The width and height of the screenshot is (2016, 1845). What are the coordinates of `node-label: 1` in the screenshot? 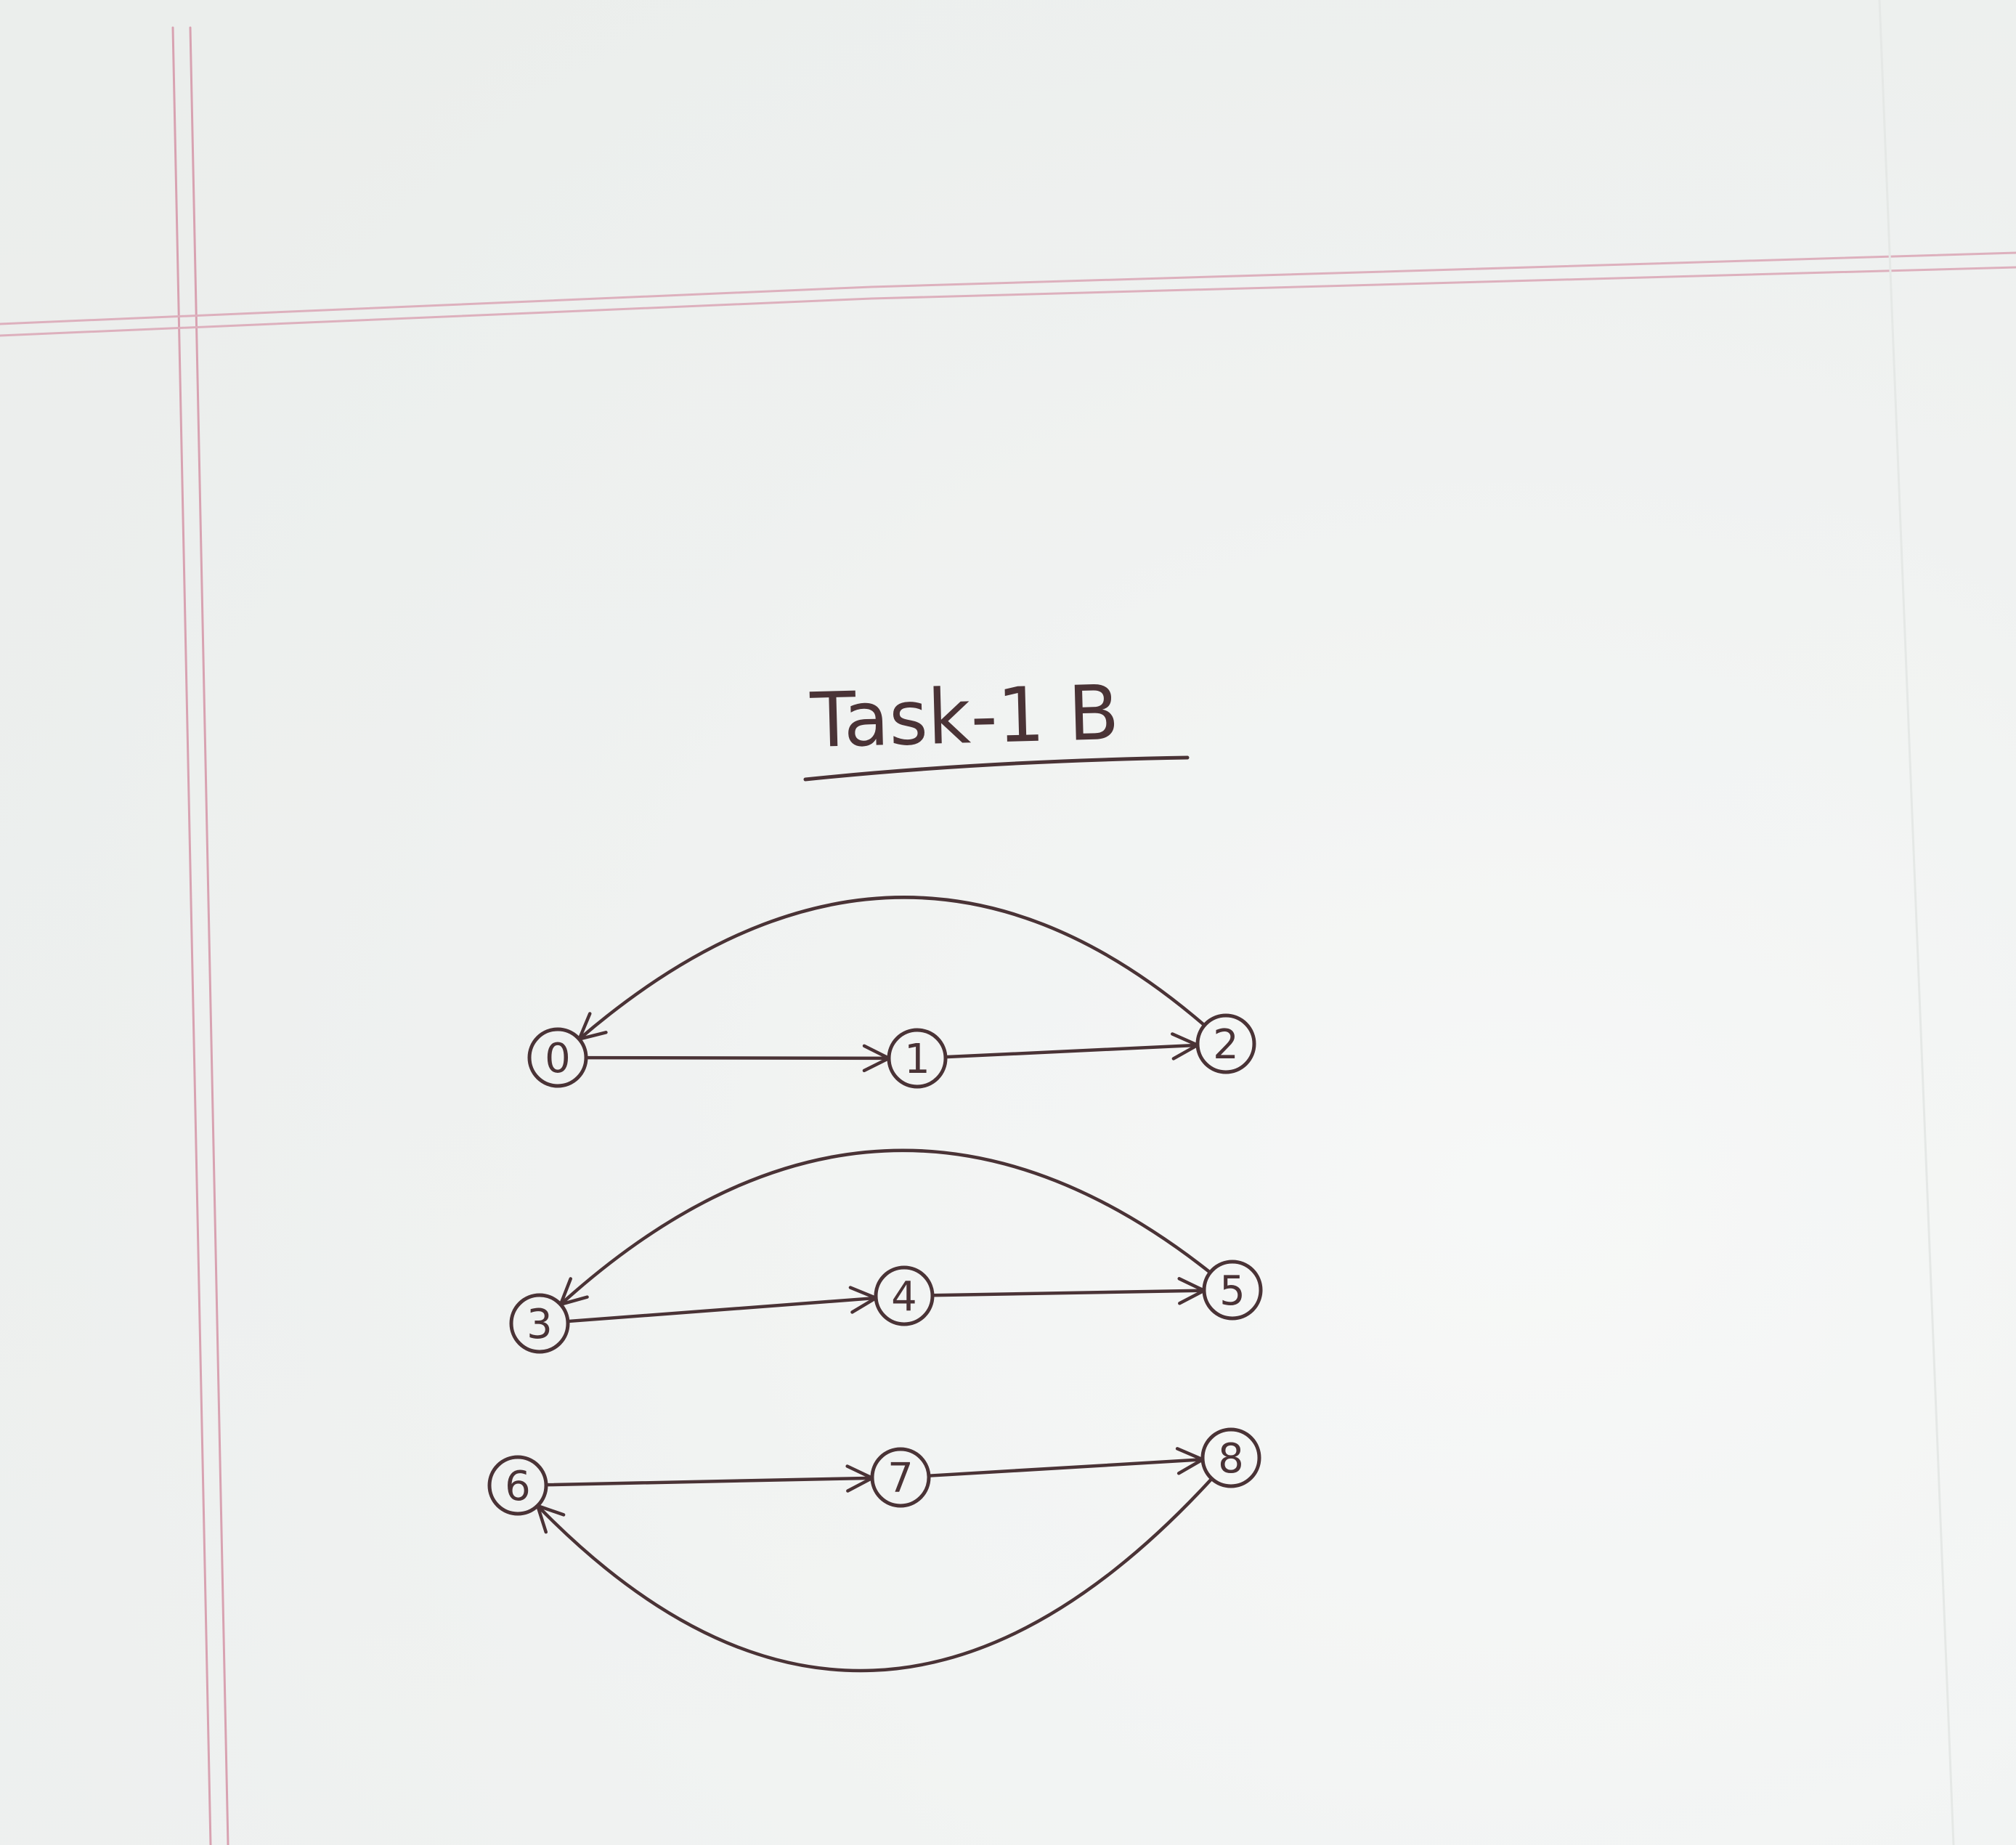 It's located at (917, 1059).